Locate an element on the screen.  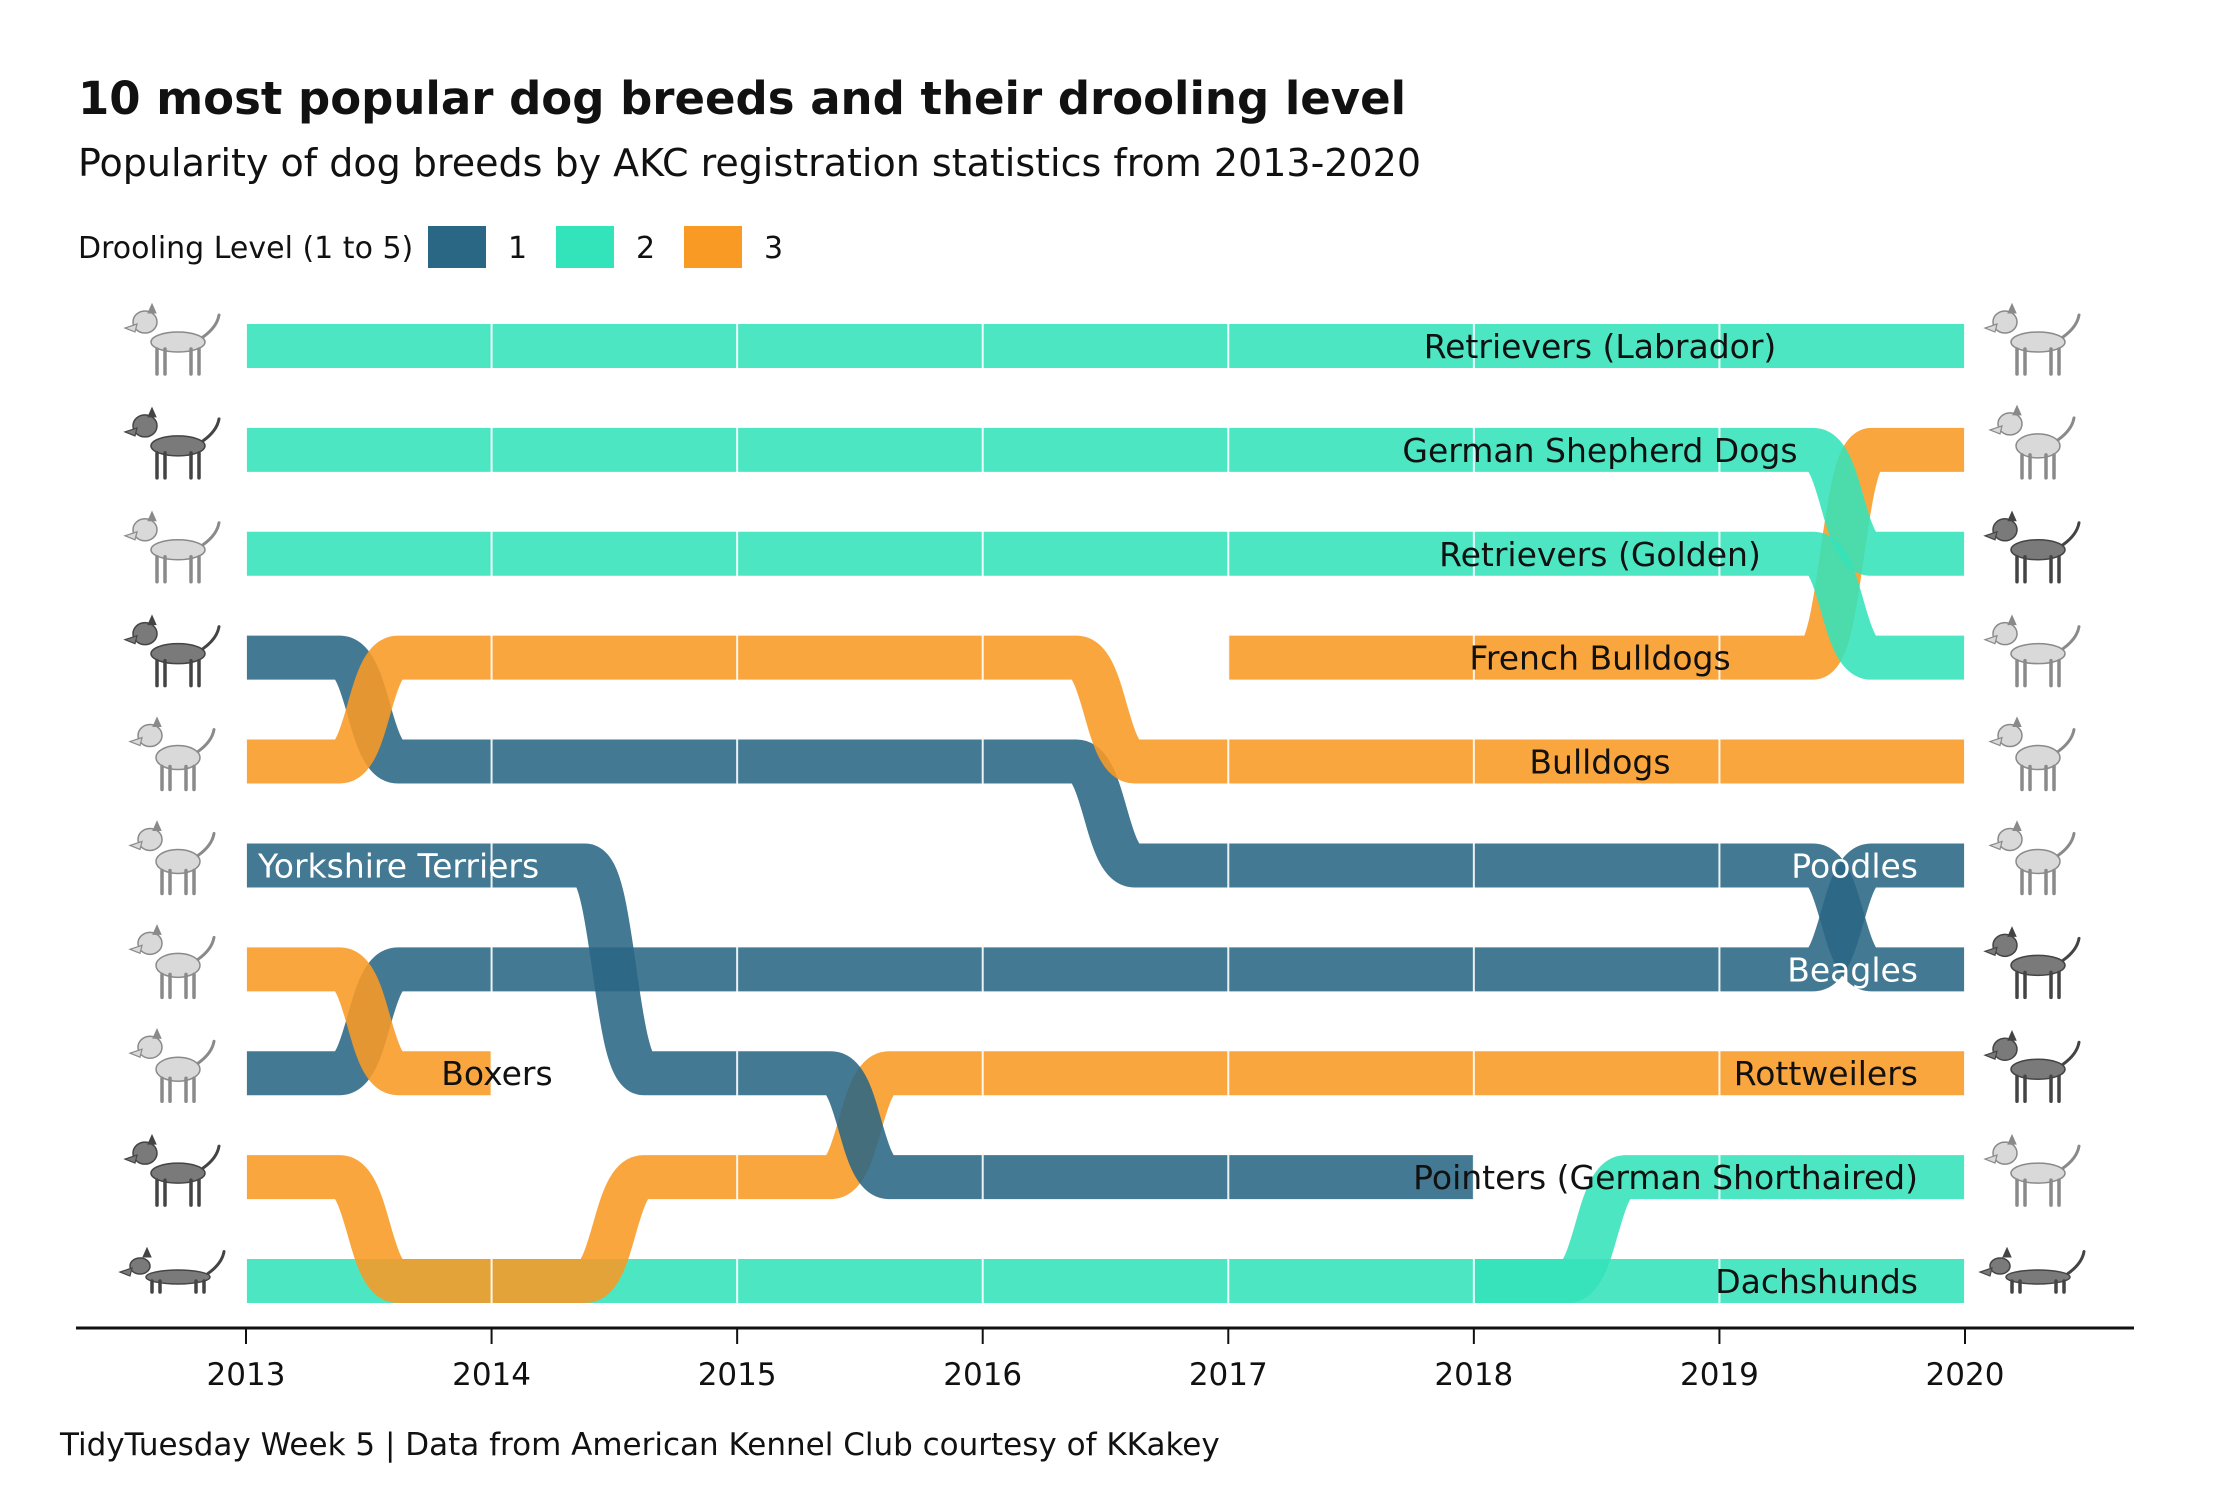
label-french-bulldogs: French Bulldogs is located at coordinates (1599, 658).